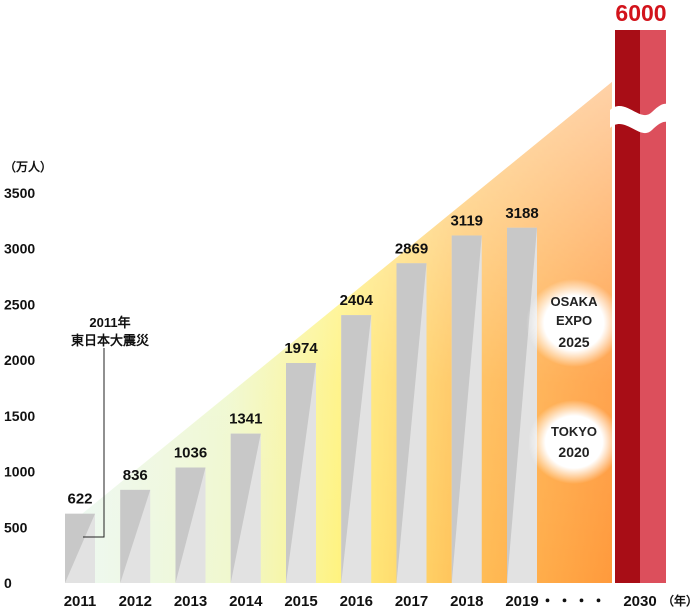 The width and height of the screenshot is (694, 610). What do you see at coordinates (573, 342) in the screenshot?
I see `osaka-expo-line-3: 2025` at bounding box center [573, 342].